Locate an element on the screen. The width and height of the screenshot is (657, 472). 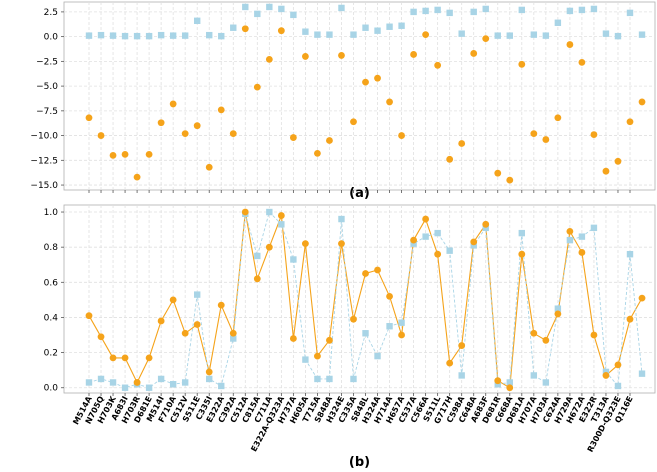
y-tick-label: 0.0 is located at coordinates (51, 389).